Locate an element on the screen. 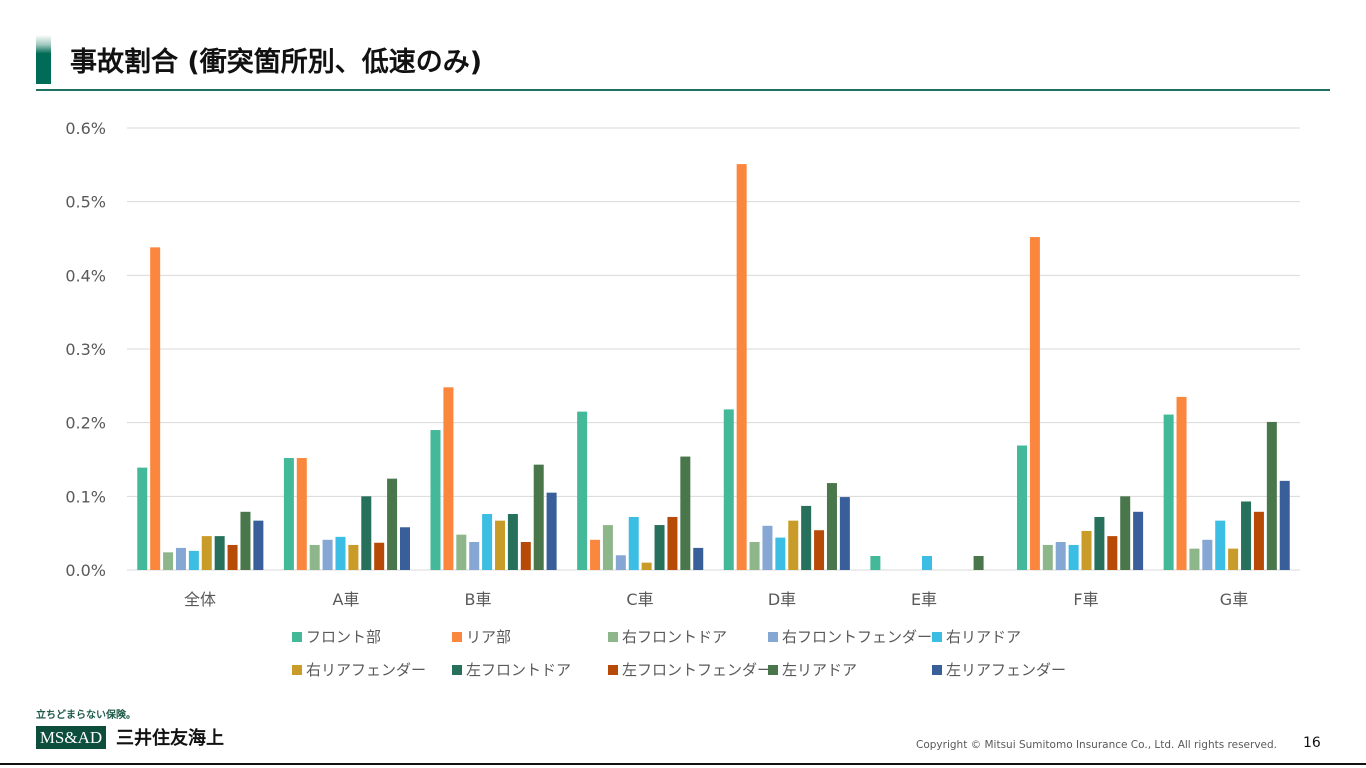 The image size is (1366, 768). title-divider is located at coordinates (683, 90).